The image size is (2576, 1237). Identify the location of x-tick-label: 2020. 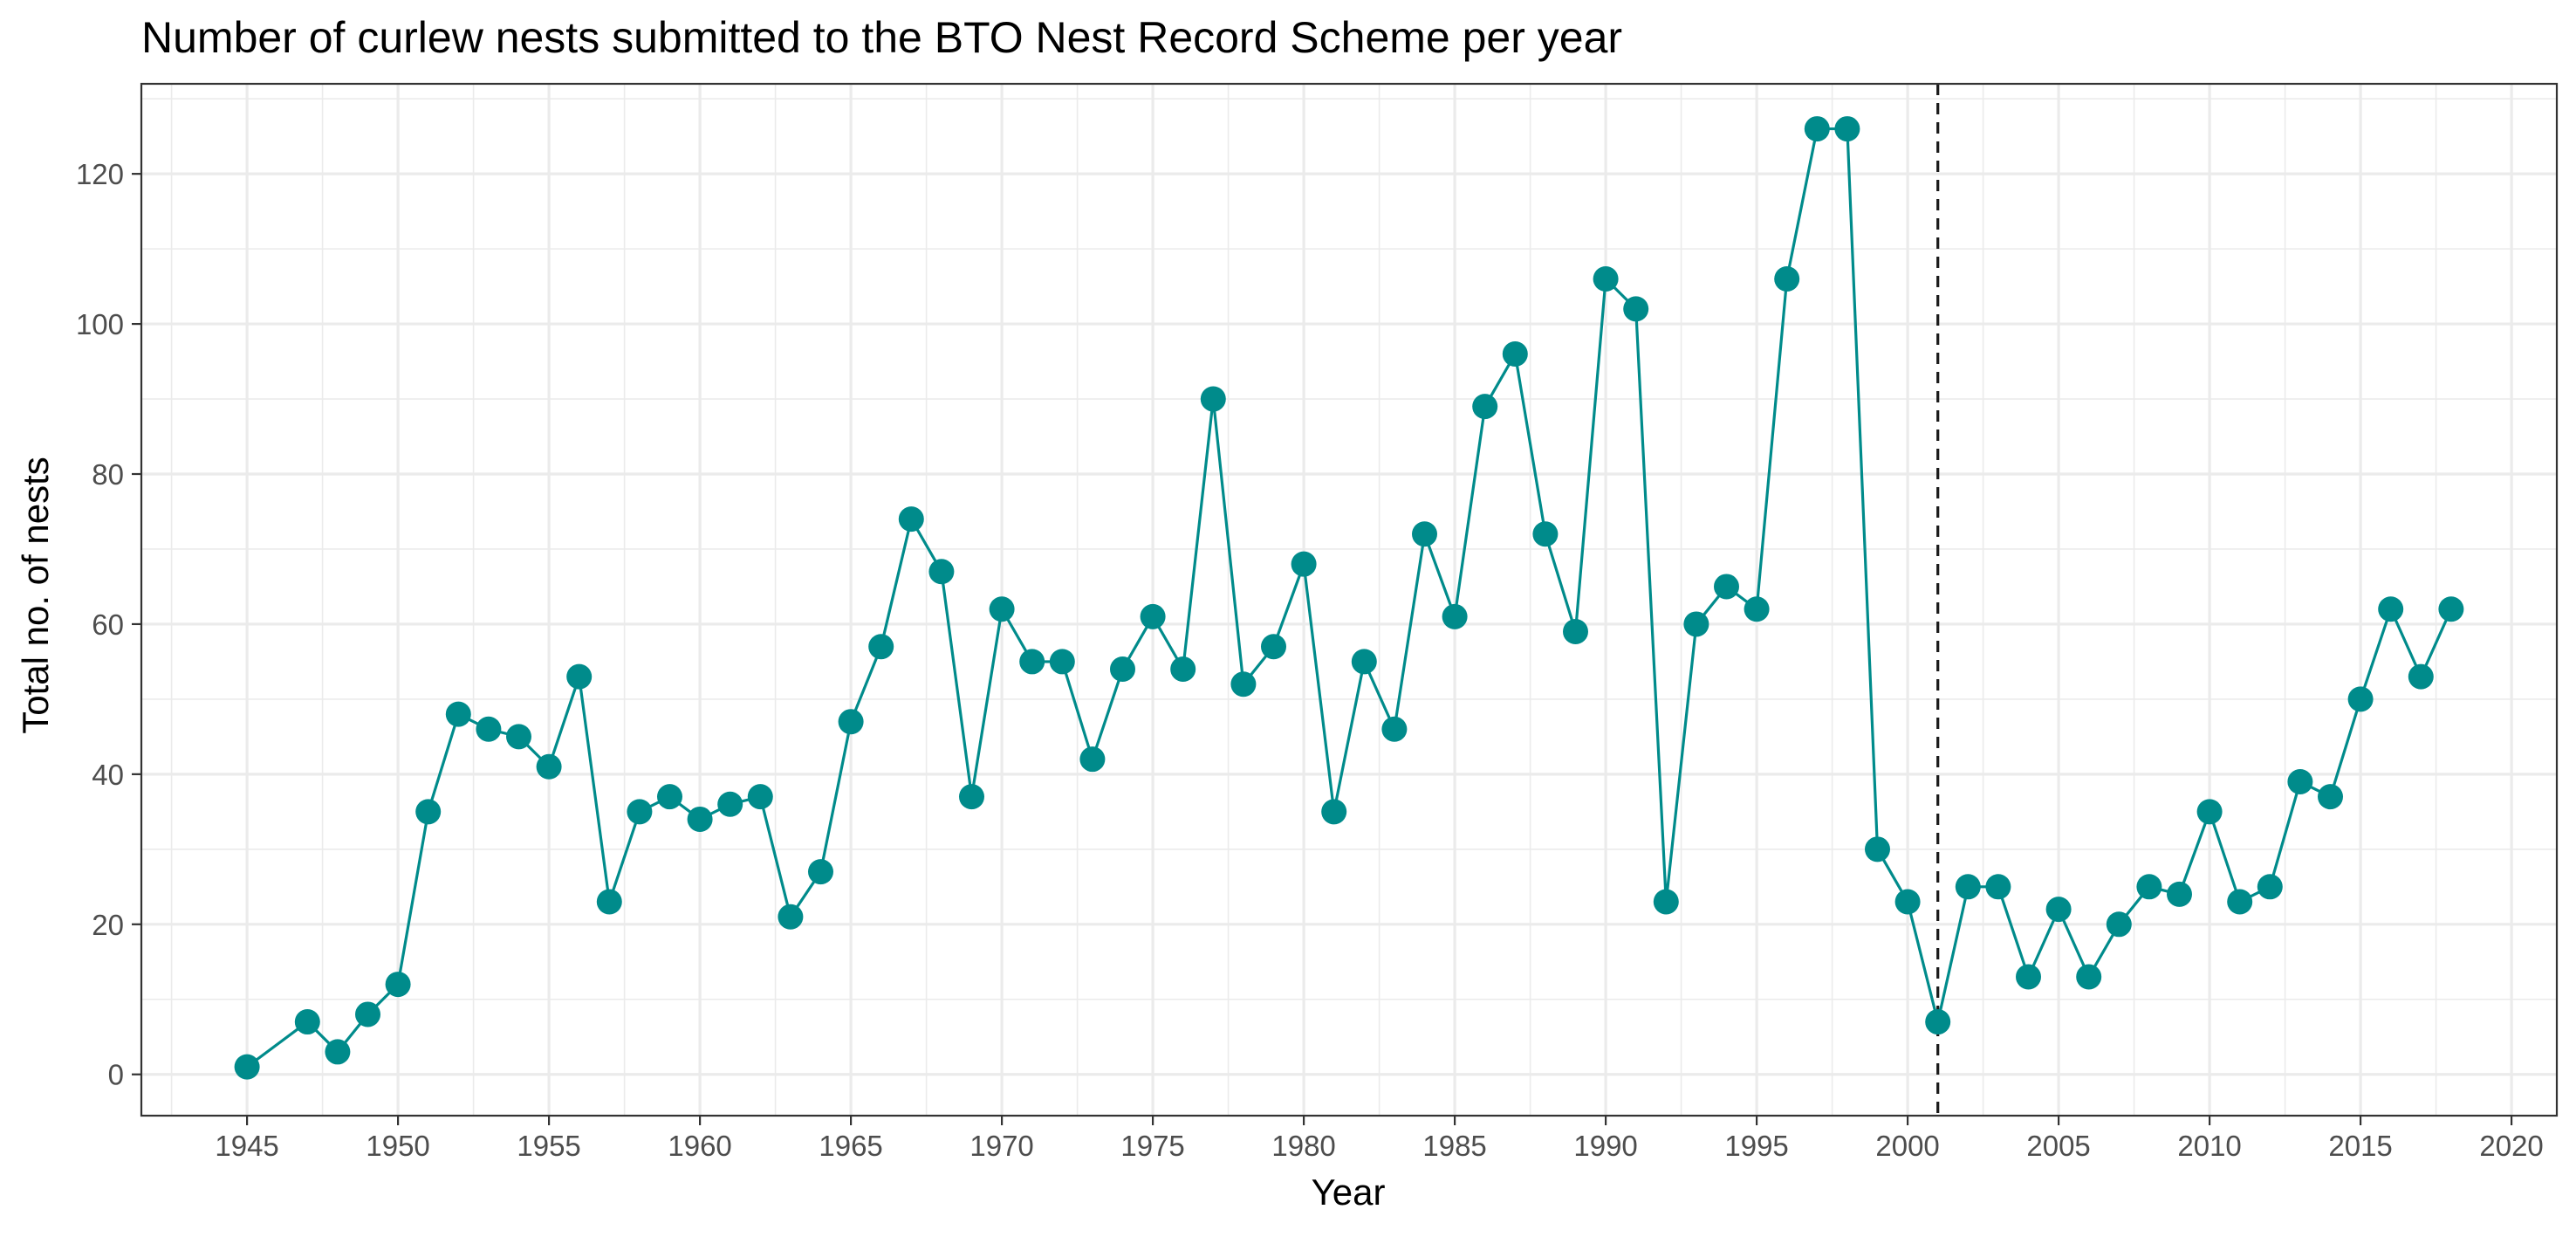
(2511, 1146).